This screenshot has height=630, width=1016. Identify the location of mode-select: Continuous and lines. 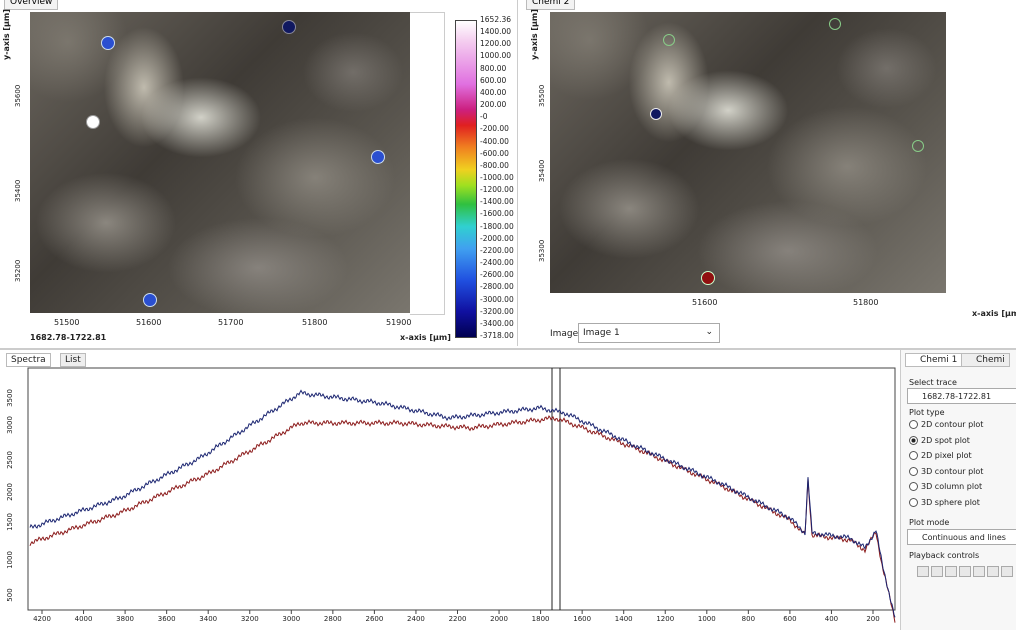
(961, 537).